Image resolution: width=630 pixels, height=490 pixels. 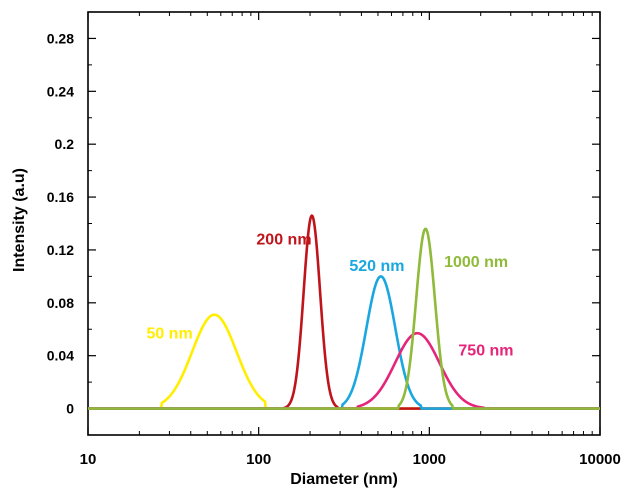 I want to click on y-axis-label: Intensity (a.u), so click(x=19, y=220).